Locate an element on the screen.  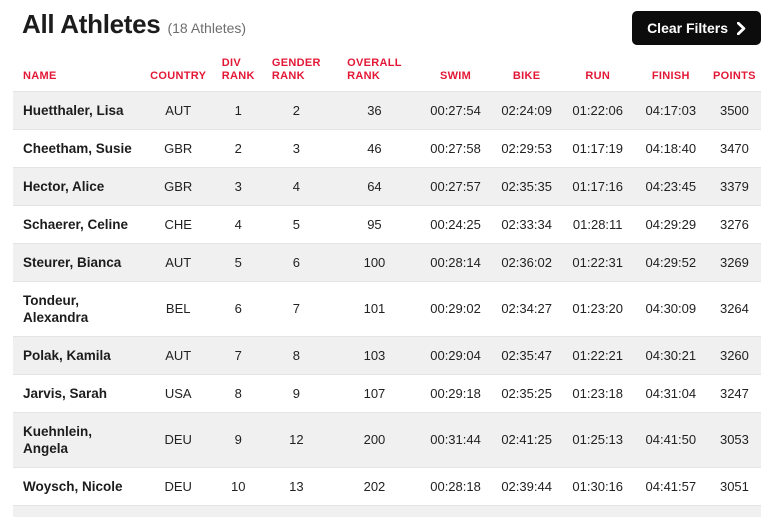
athlete-name: Steurer, Bianca is located at coordinates (72, 262).